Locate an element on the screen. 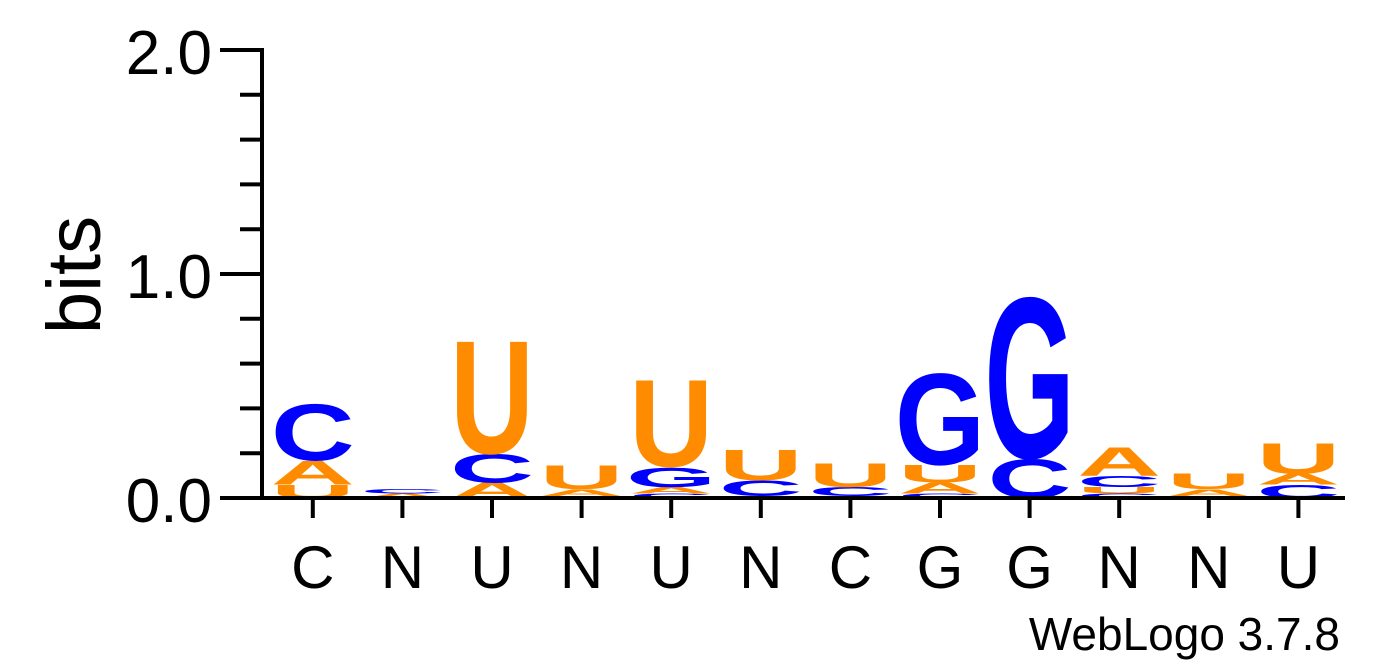 The image size is (1392, 667). y-axis-label: bits is located at coordinates (74, 275).